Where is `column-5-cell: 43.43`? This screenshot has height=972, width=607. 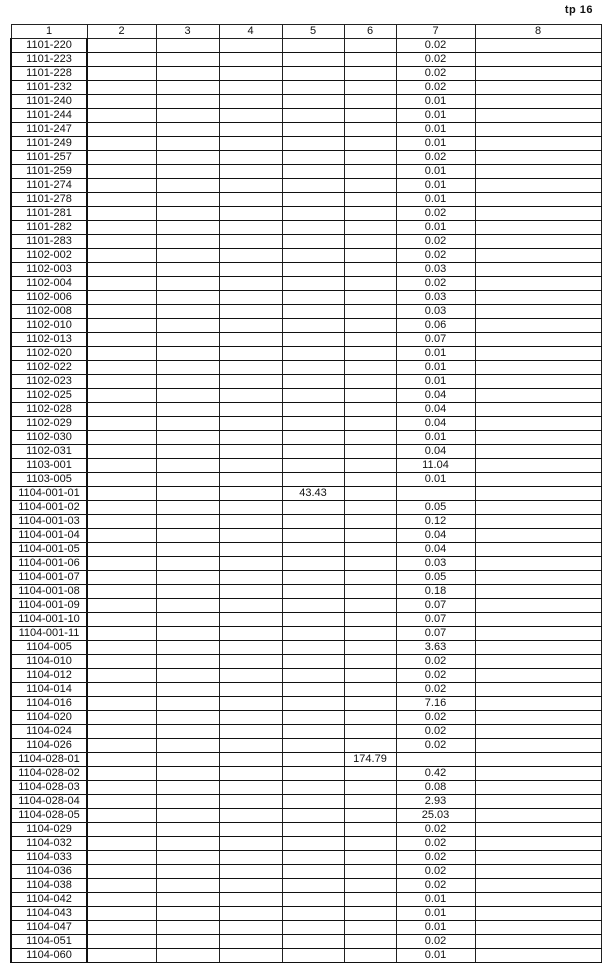 column-5-cell: 43.43 is located at coordinates (313, 493).